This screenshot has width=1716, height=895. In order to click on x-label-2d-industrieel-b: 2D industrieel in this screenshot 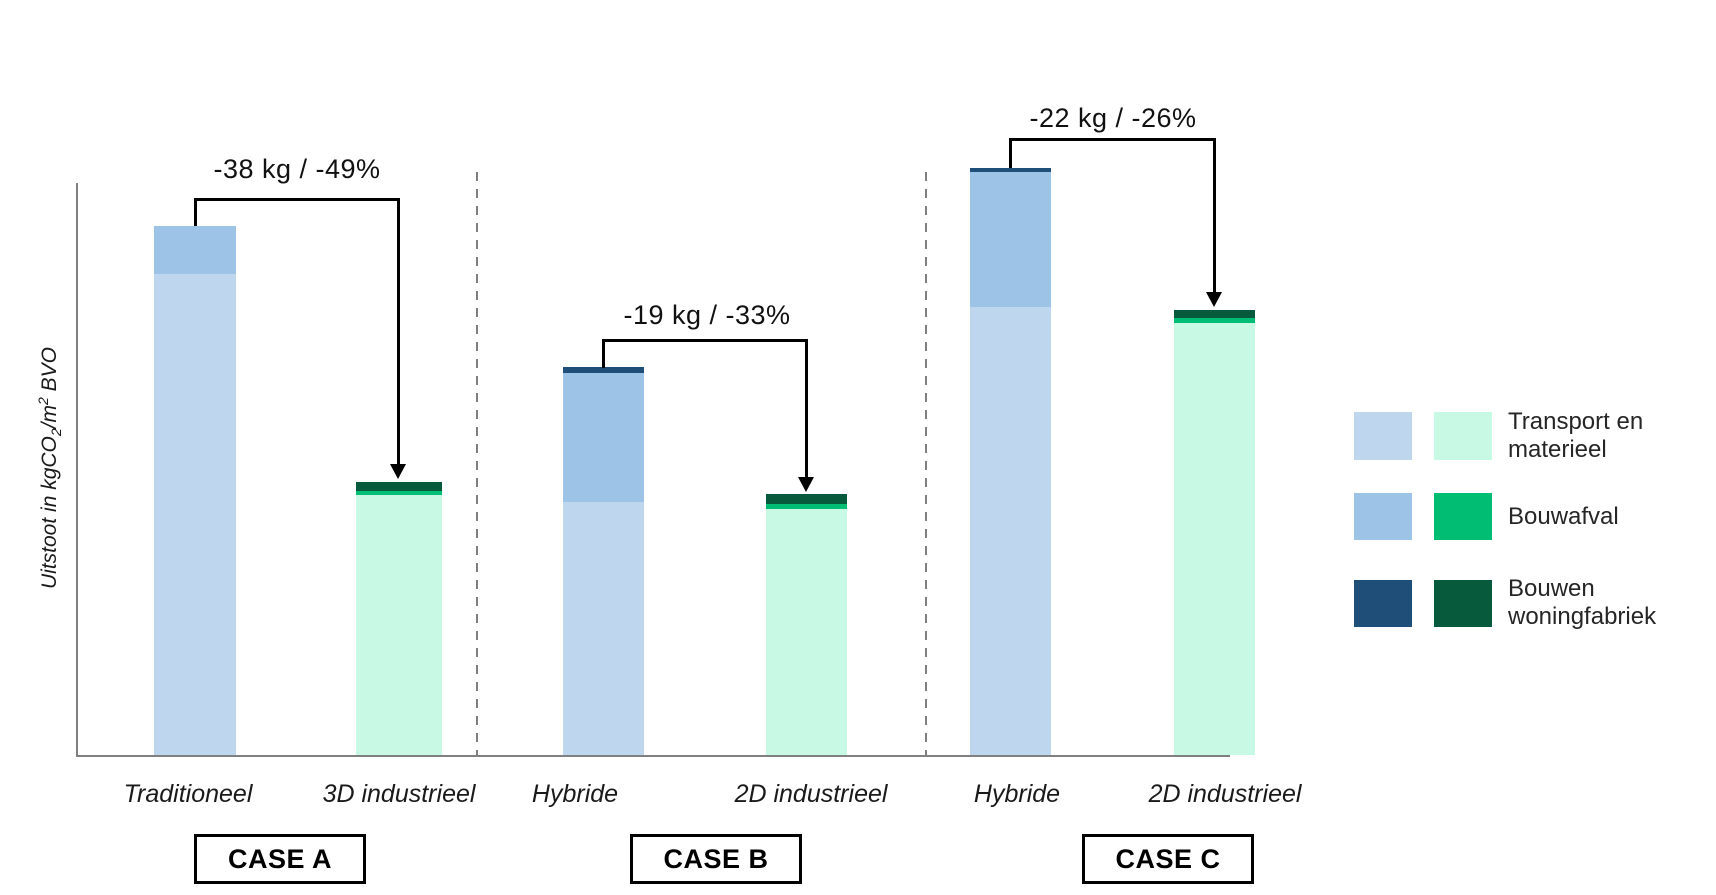, I will do `click(811, 794)`.